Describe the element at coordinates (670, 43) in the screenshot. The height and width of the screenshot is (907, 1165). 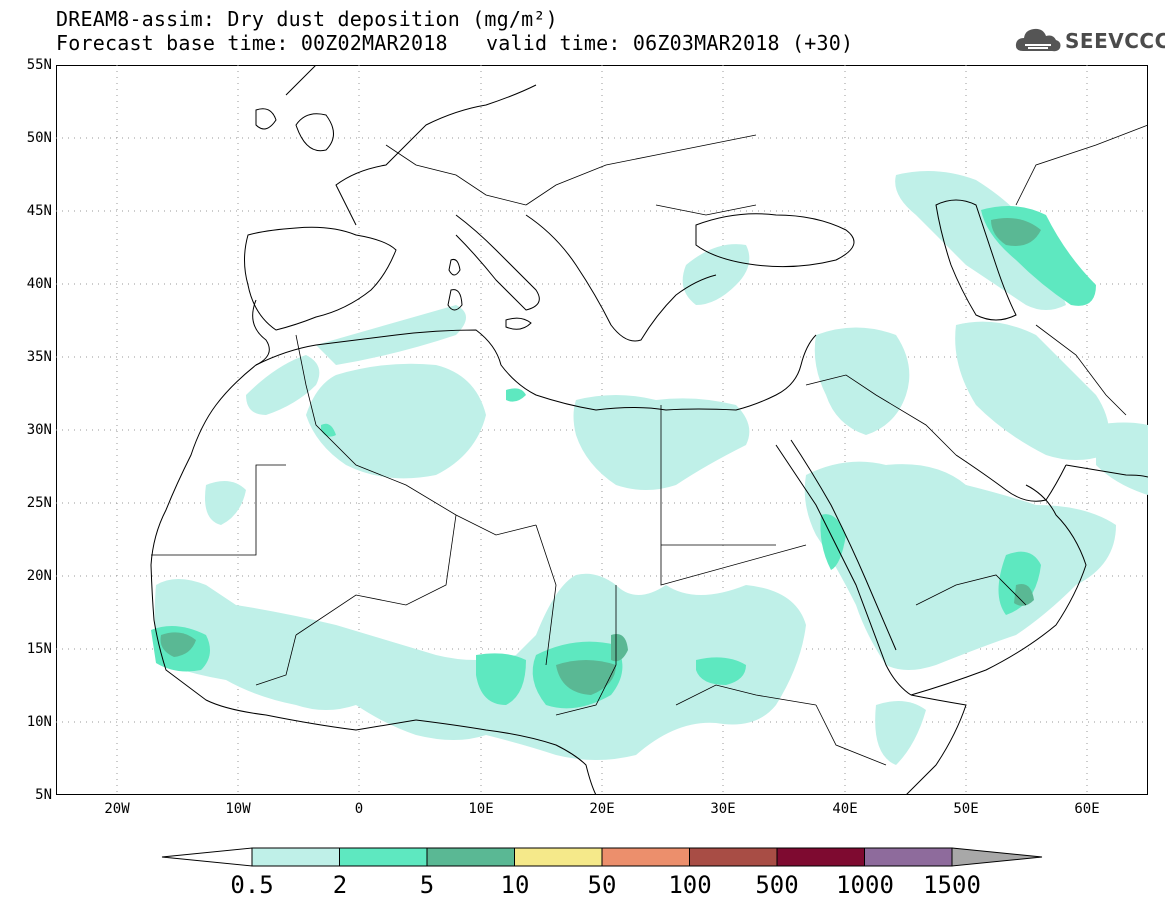
I see `valid-time: valid time: 06Z03MAR2018 (+30)` at that location.